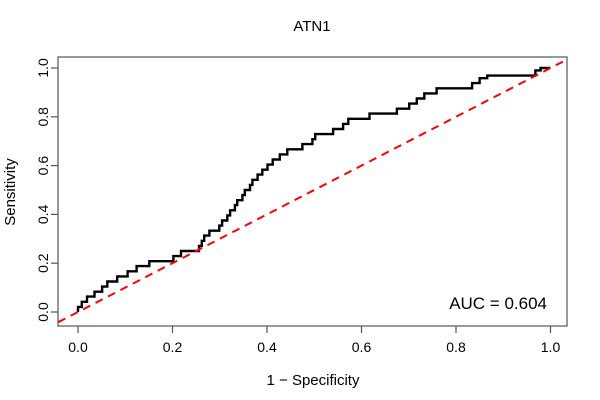 This screenshot has width=600, height=400. What do you see at coordinates (362, 347) in the screenshot?
I see `x-tick-label: 0.6` at bounding box center [362, 347].